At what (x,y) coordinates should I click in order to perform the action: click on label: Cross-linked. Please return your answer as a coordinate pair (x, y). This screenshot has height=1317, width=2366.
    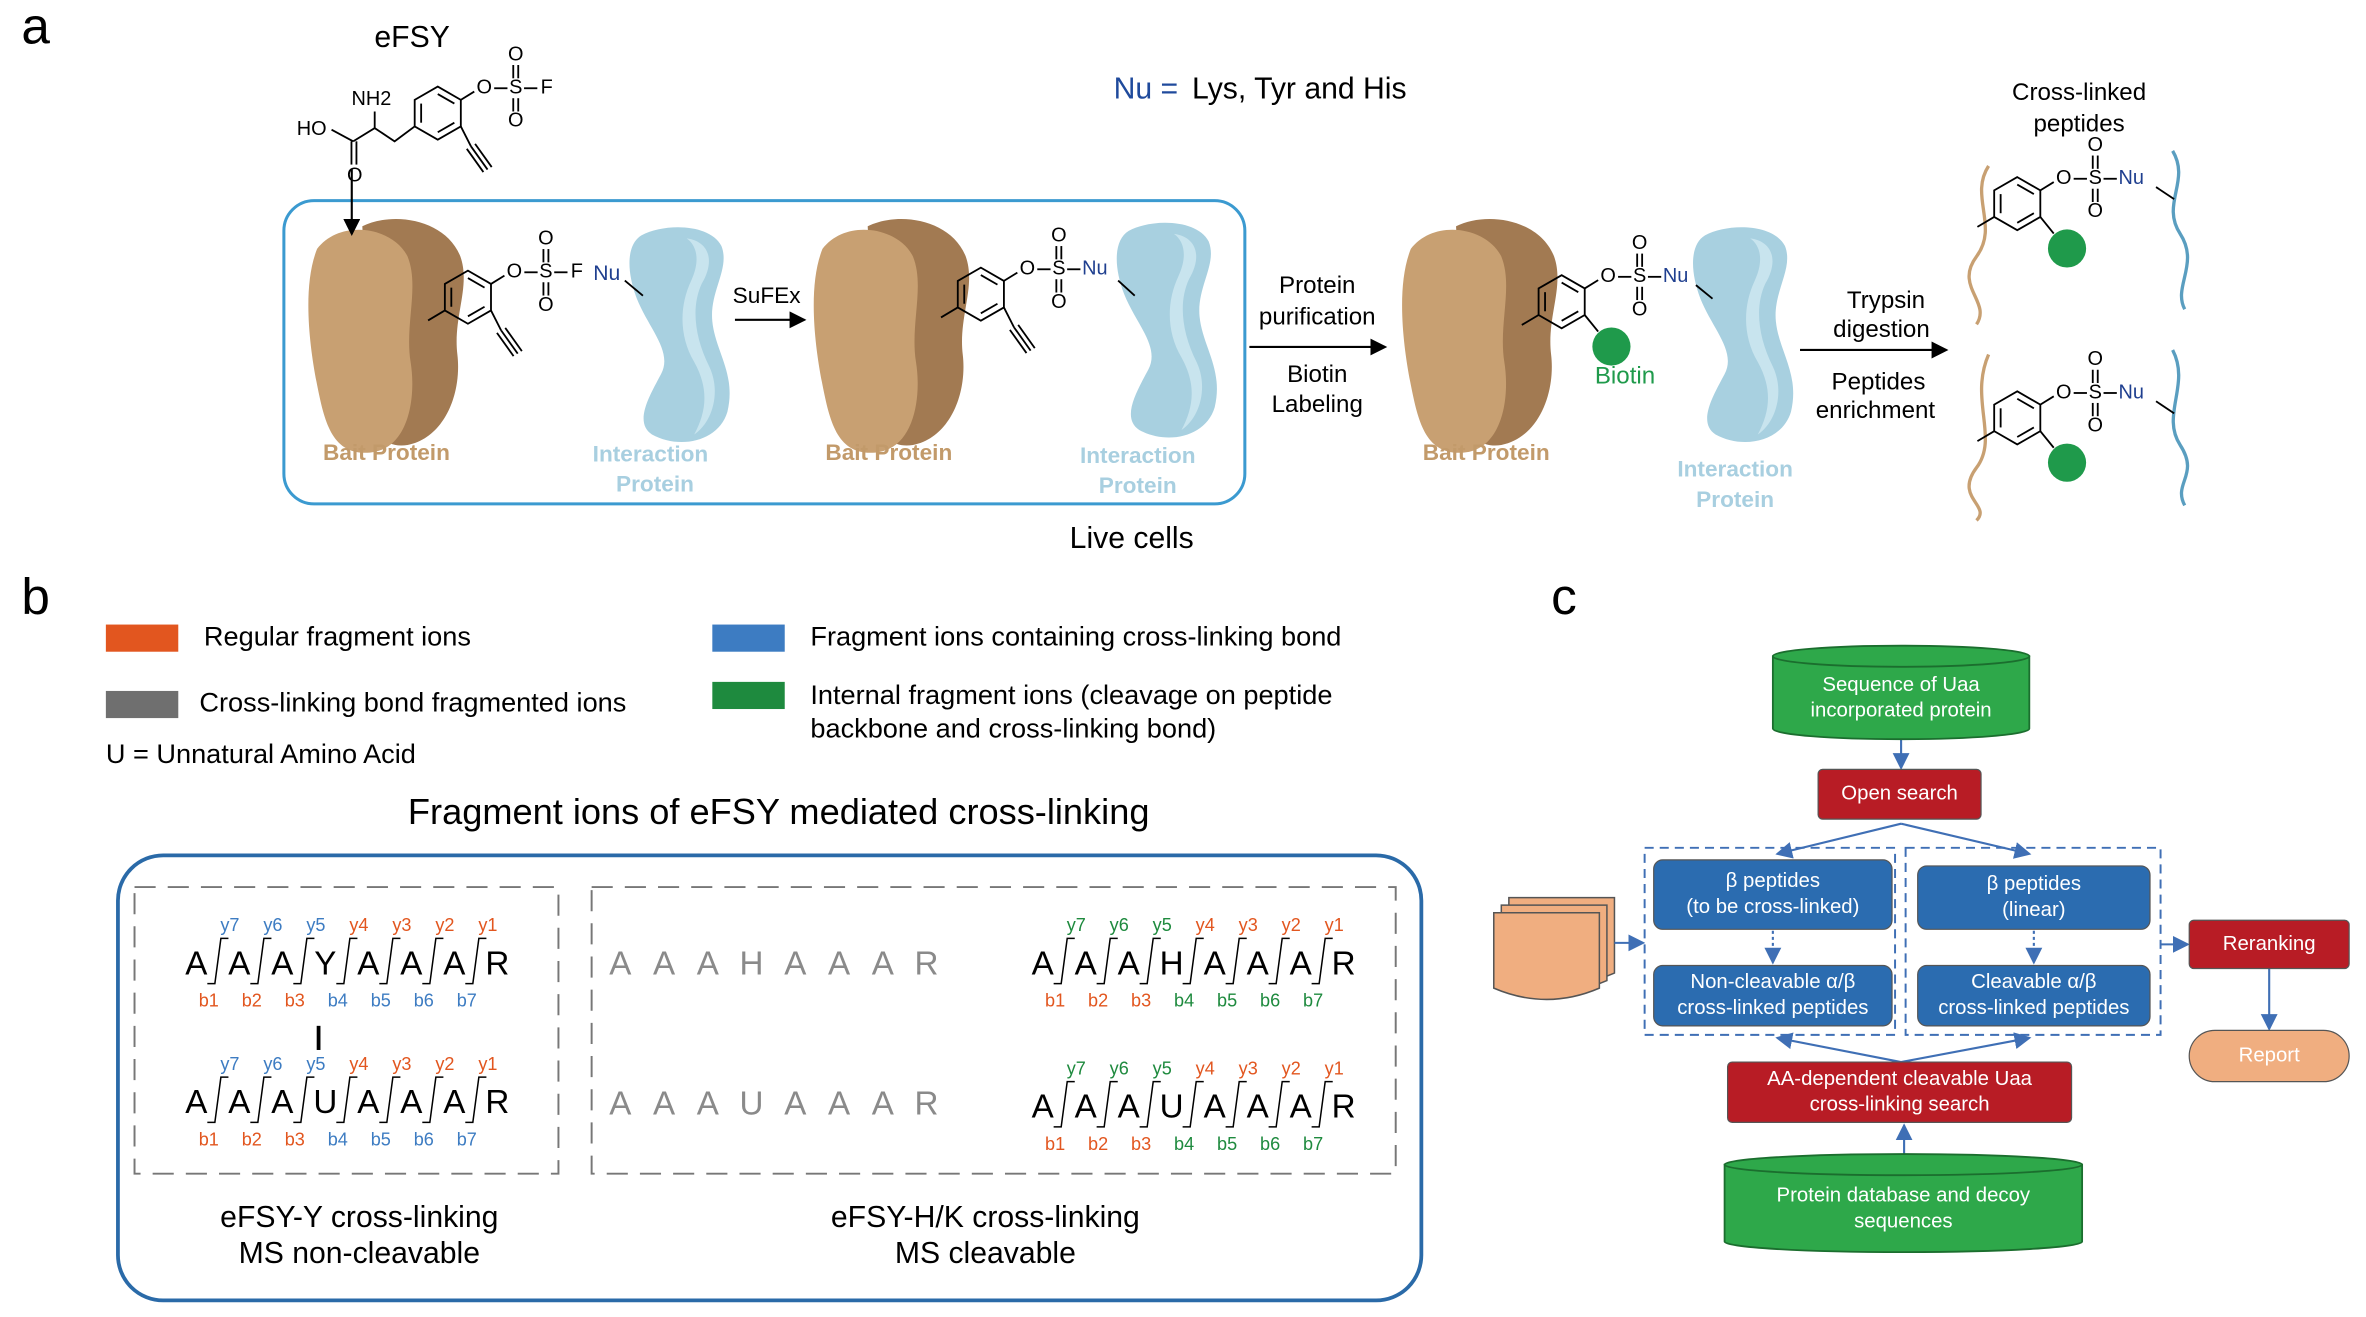
    Looking at the image, I should click on (2079, 92).